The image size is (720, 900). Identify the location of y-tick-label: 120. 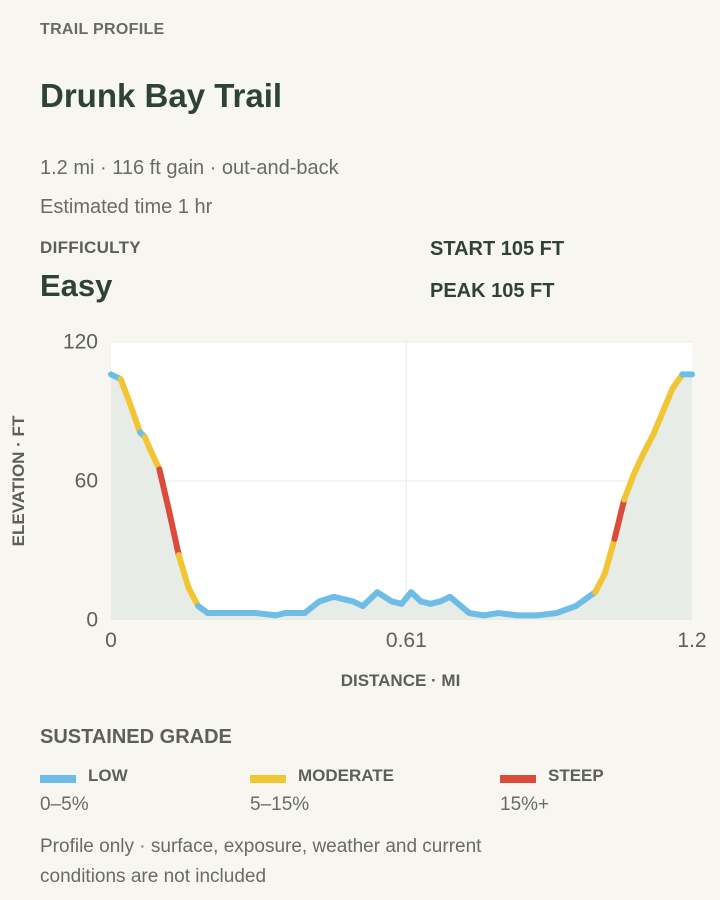
(80, 342).